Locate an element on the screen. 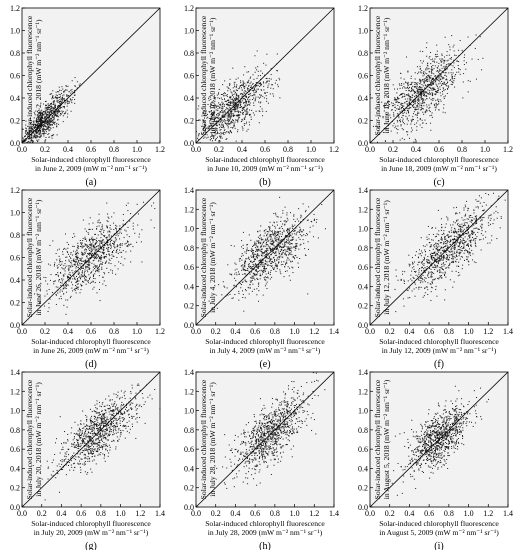  x-tick-label: 0.4 is located at coordinates (68, 331).